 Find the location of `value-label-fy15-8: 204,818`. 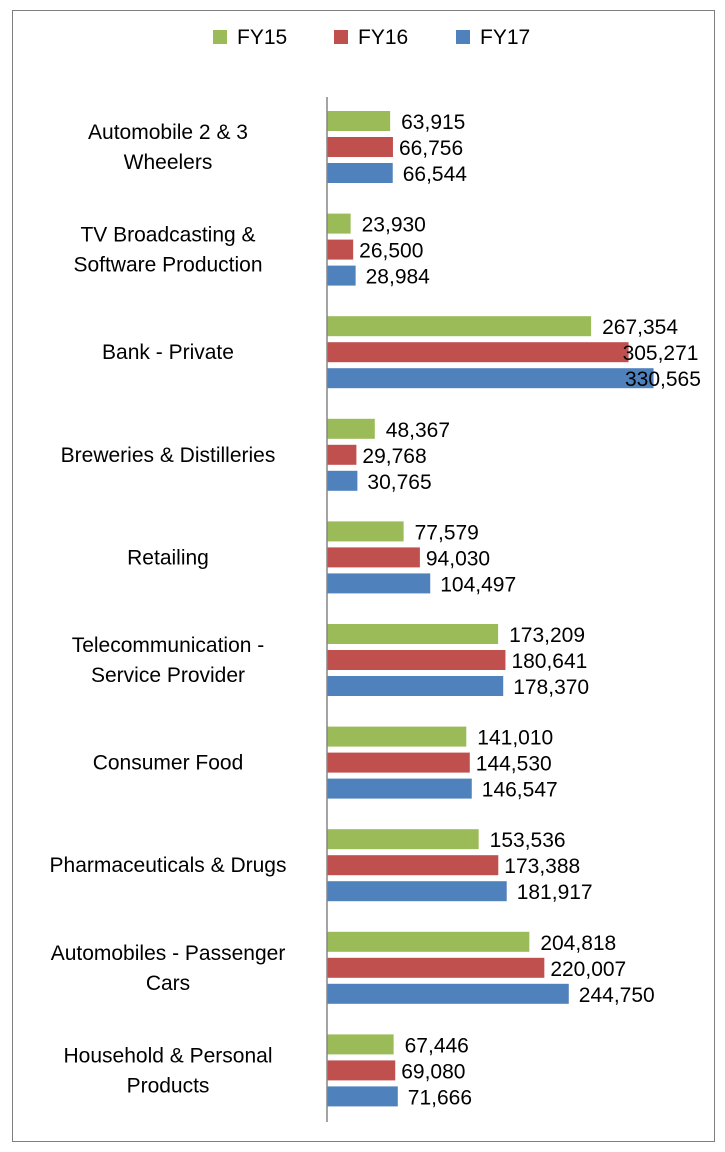

value-label-fy15-8: 204,818 is located at coordinates (578, 943).